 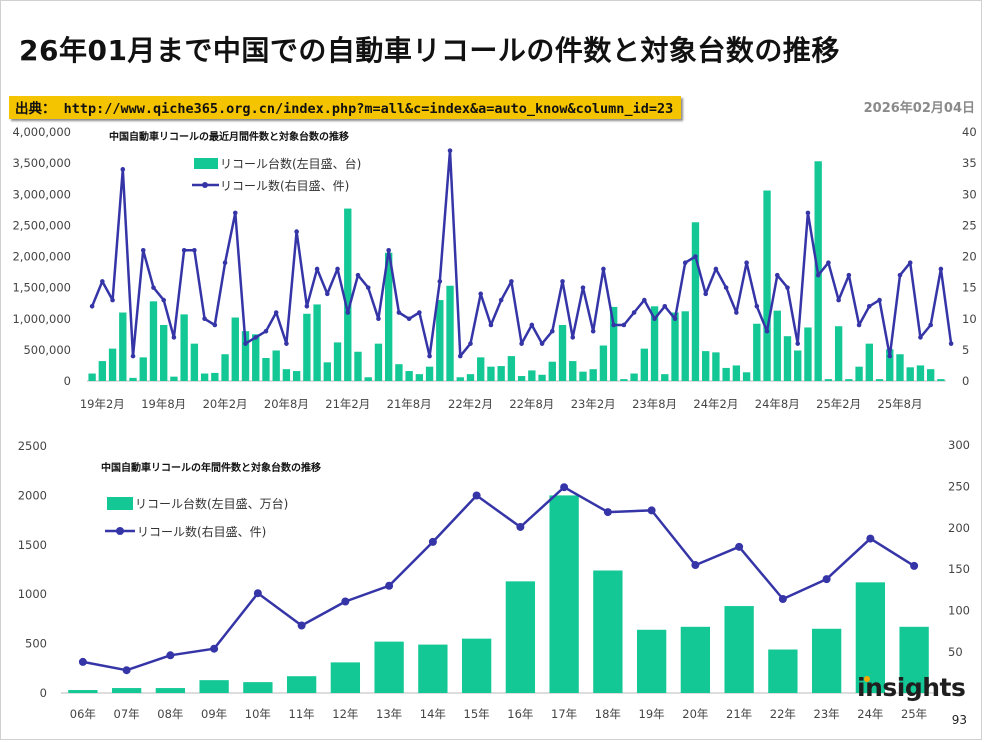 What do you see at coordinates (919, 108) in the screenshot?
I see `date-label: 2026年02月04日` at bounding box center [919, 108].